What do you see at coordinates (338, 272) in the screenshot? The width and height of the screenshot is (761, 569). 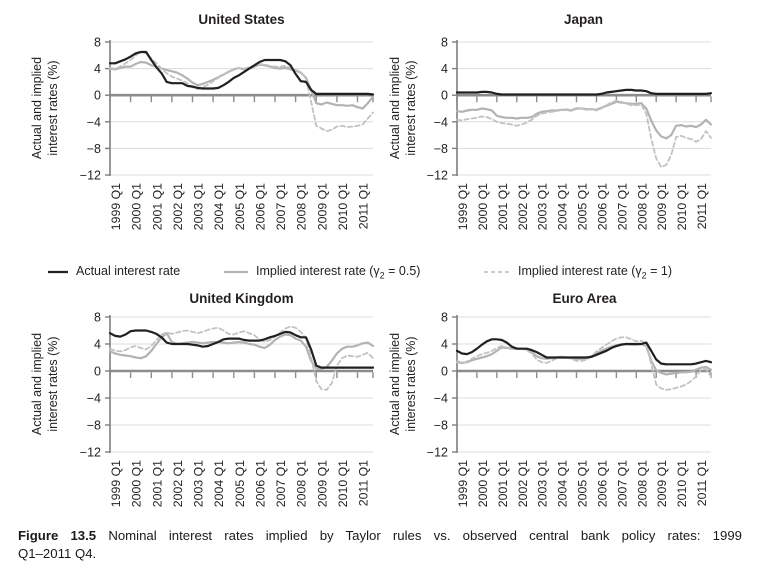 I see `legend-label-implied-gamma-0-5: Implied interest rate (γ2 = 0.5)` at bounding box center [338, 272].